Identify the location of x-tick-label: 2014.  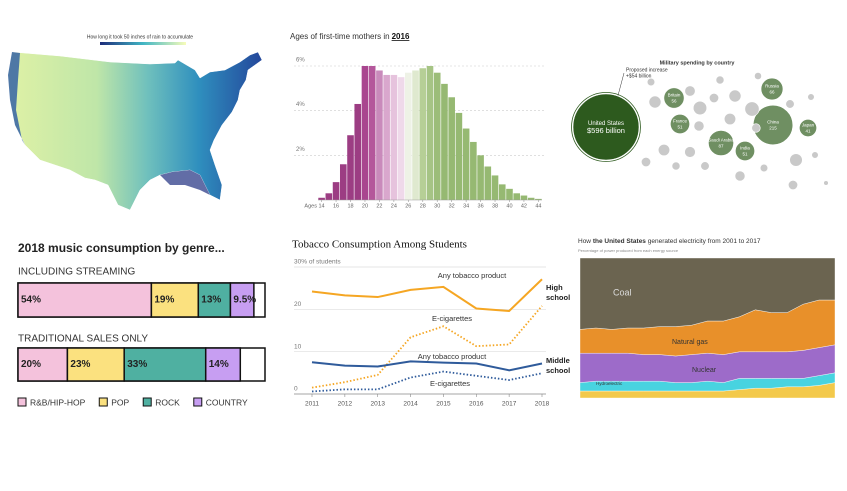
(410, 404).